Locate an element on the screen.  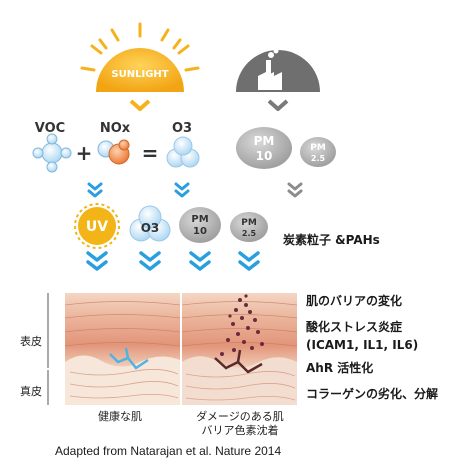
pm25-bottom-label: 2.5 is located at coordinates (318, 158).